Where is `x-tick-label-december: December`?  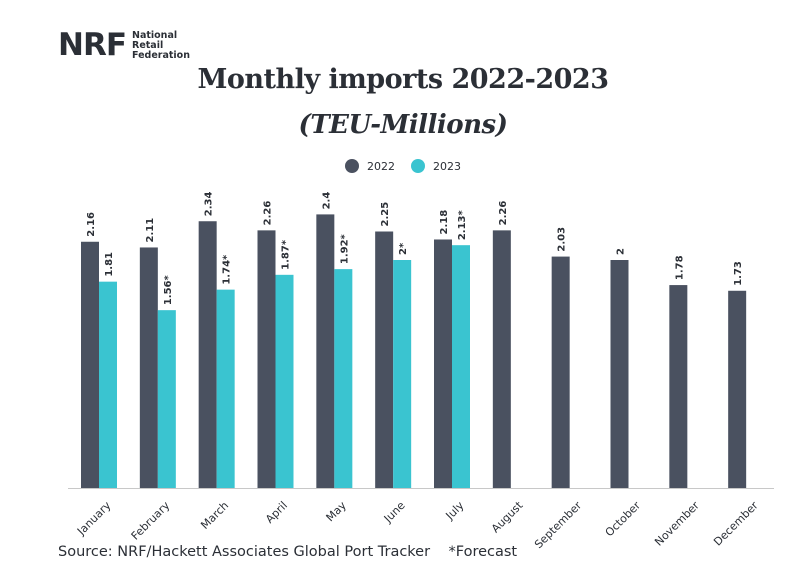 x-tick-label-december: December is located at coordinates (736, 524).